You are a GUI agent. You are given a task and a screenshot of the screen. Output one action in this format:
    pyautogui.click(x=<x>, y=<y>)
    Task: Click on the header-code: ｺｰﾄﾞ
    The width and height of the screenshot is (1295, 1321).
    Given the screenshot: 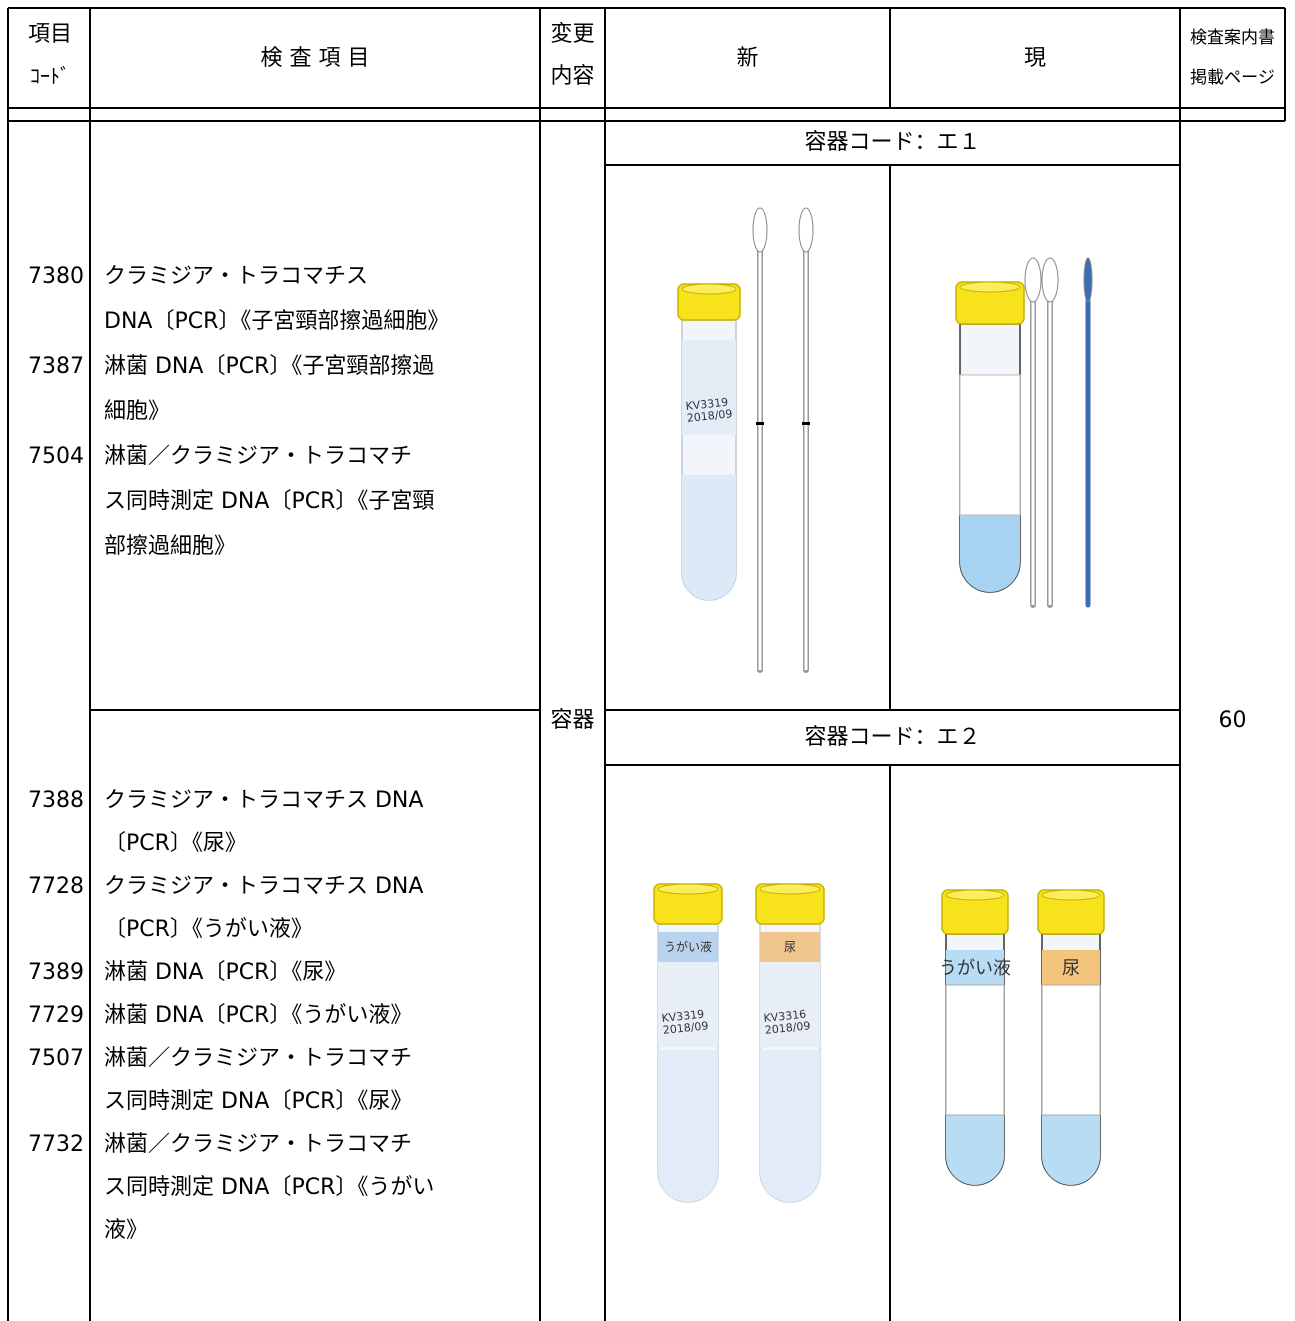 What is the action you would take?
    pyautogui.click(x=50, y=76)
    